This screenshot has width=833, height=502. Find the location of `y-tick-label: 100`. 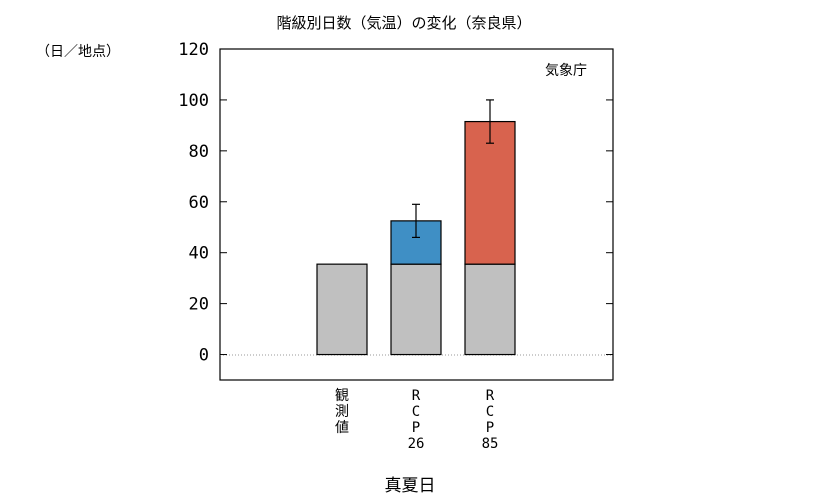

y-tick-label: 100 is located at coordinates (193, 101).